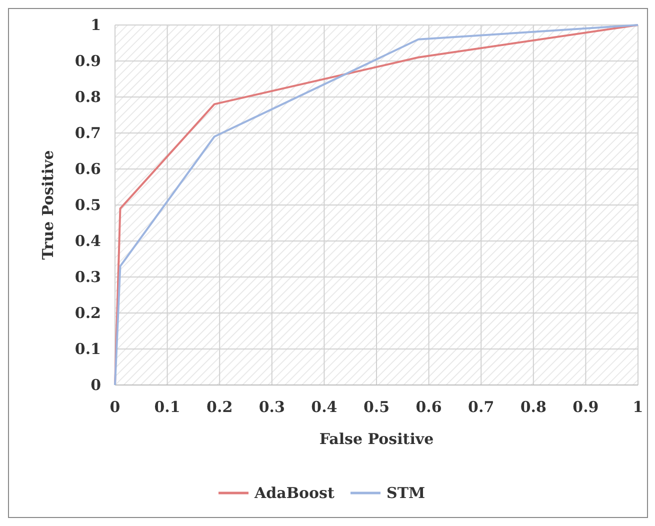 This screenshot has height=526, width=655. What do you see at coordinates (294, 493) in the screenshot?
I see `legend-label: AdaBoost` at bounding box center [294, 493].